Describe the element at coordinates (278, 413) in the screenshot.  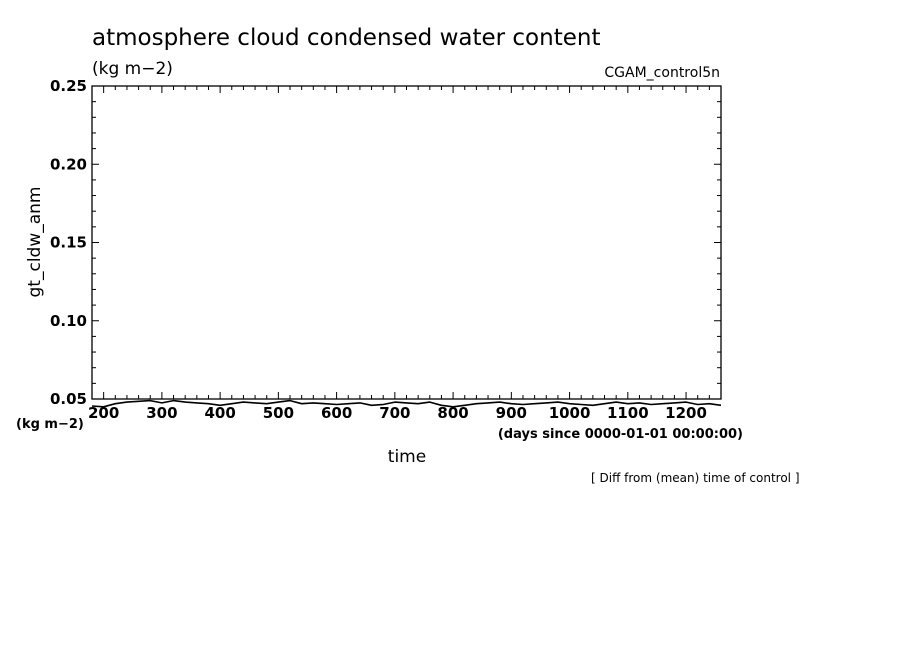
I see `x-tick-label: 500` at that location.